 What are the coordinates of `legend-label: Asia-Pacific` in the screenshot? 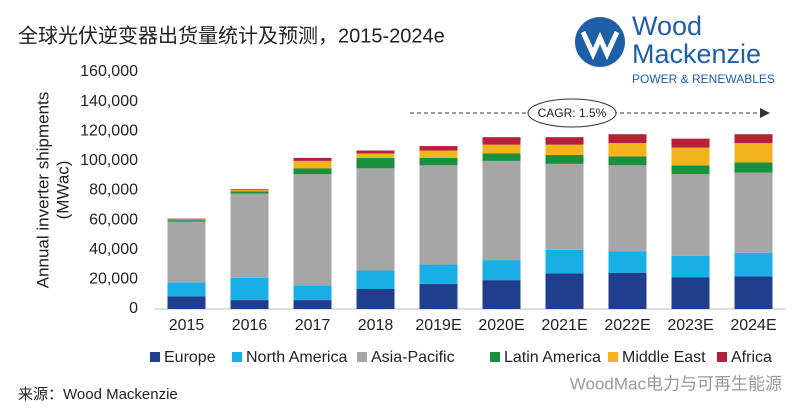 It's located at (413, 357).